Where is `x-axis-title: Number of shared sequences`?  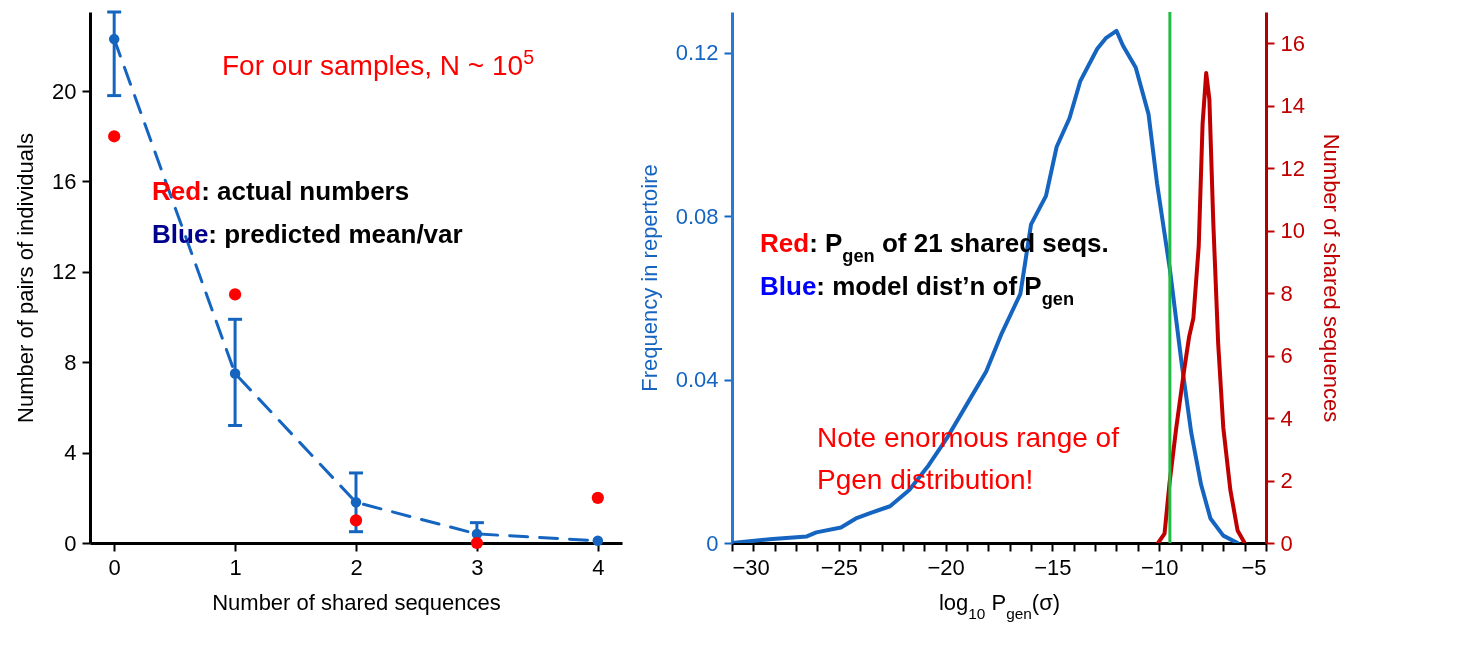
x-axis-title: Number of shared sequences is located at coordinates (356, 602).